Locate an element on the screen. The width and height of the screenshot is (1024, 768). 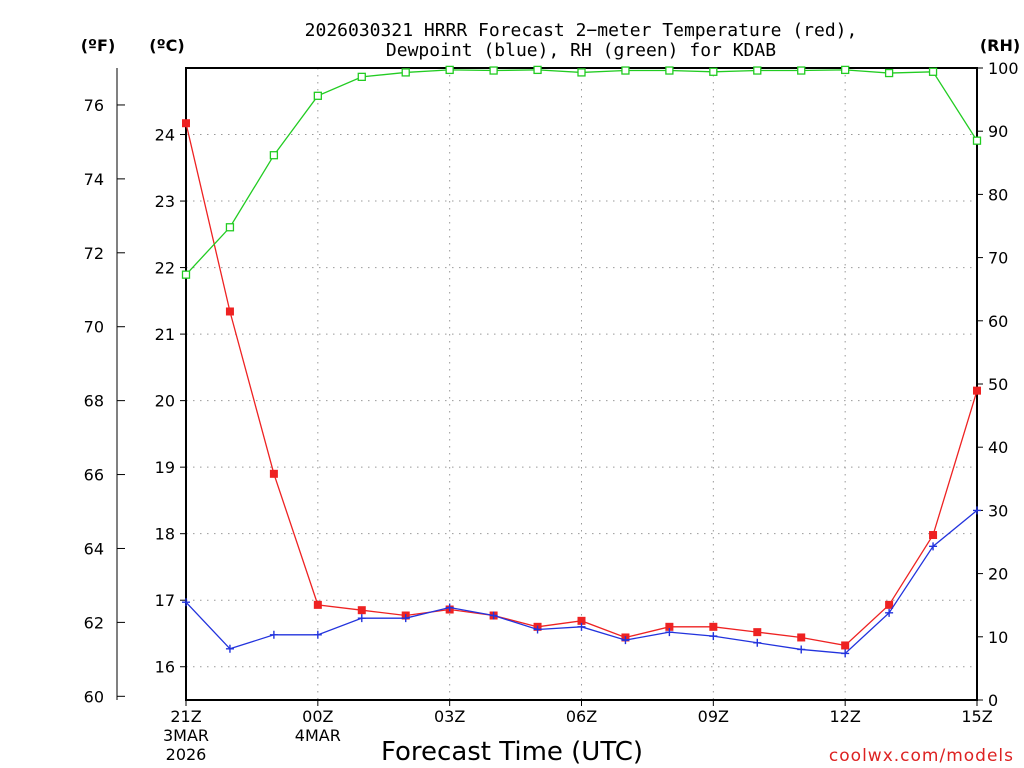
rh-tick-label: 0 is located at coordinates (993, 700).